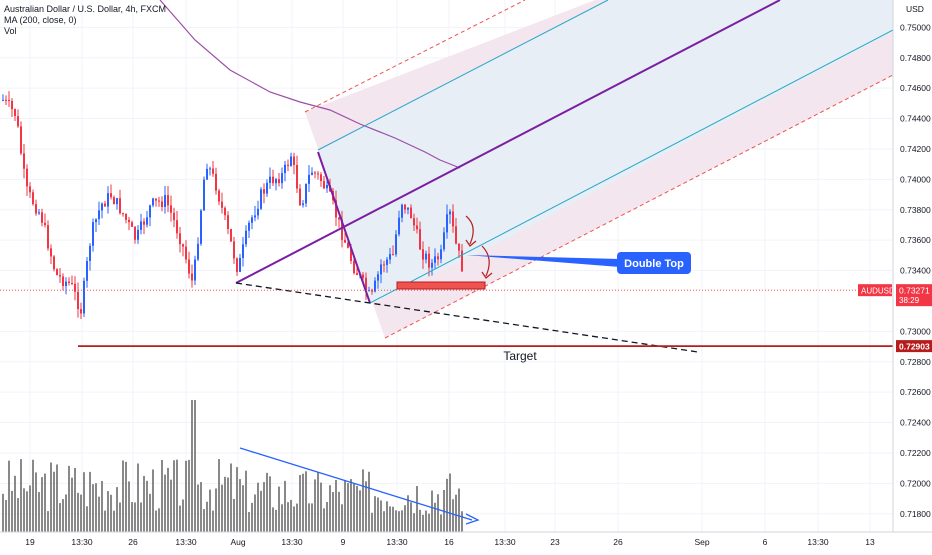  Describe the element at coordinates (654, 263) in the screenshot. I see `double-top-callout` at that location.